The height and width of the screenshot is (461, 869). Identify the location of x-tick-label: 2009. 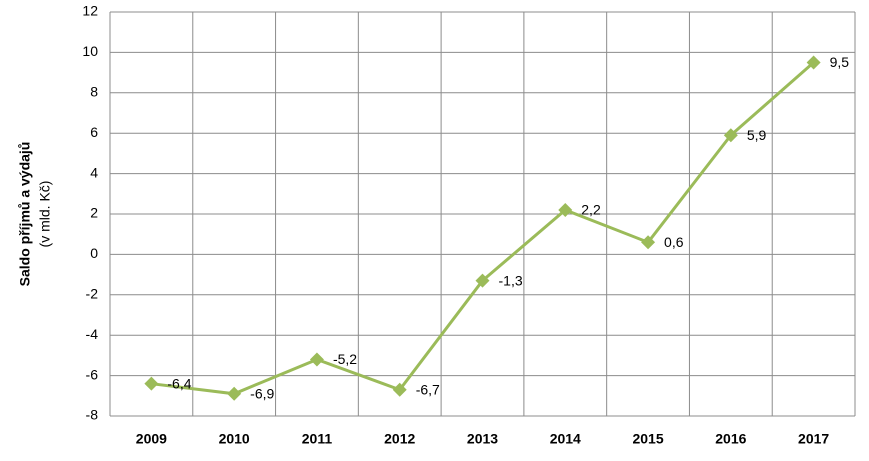
(151, 439).